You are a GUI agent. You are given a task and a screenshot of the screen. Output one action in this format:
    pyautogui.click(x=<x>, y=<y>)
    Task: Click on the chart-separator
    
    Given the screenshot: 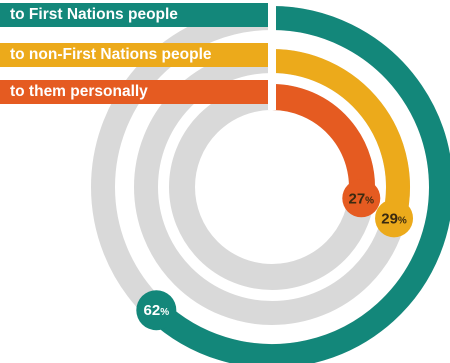 What is the action you would take?
    pyautogui.click(x=272, y=55)
    